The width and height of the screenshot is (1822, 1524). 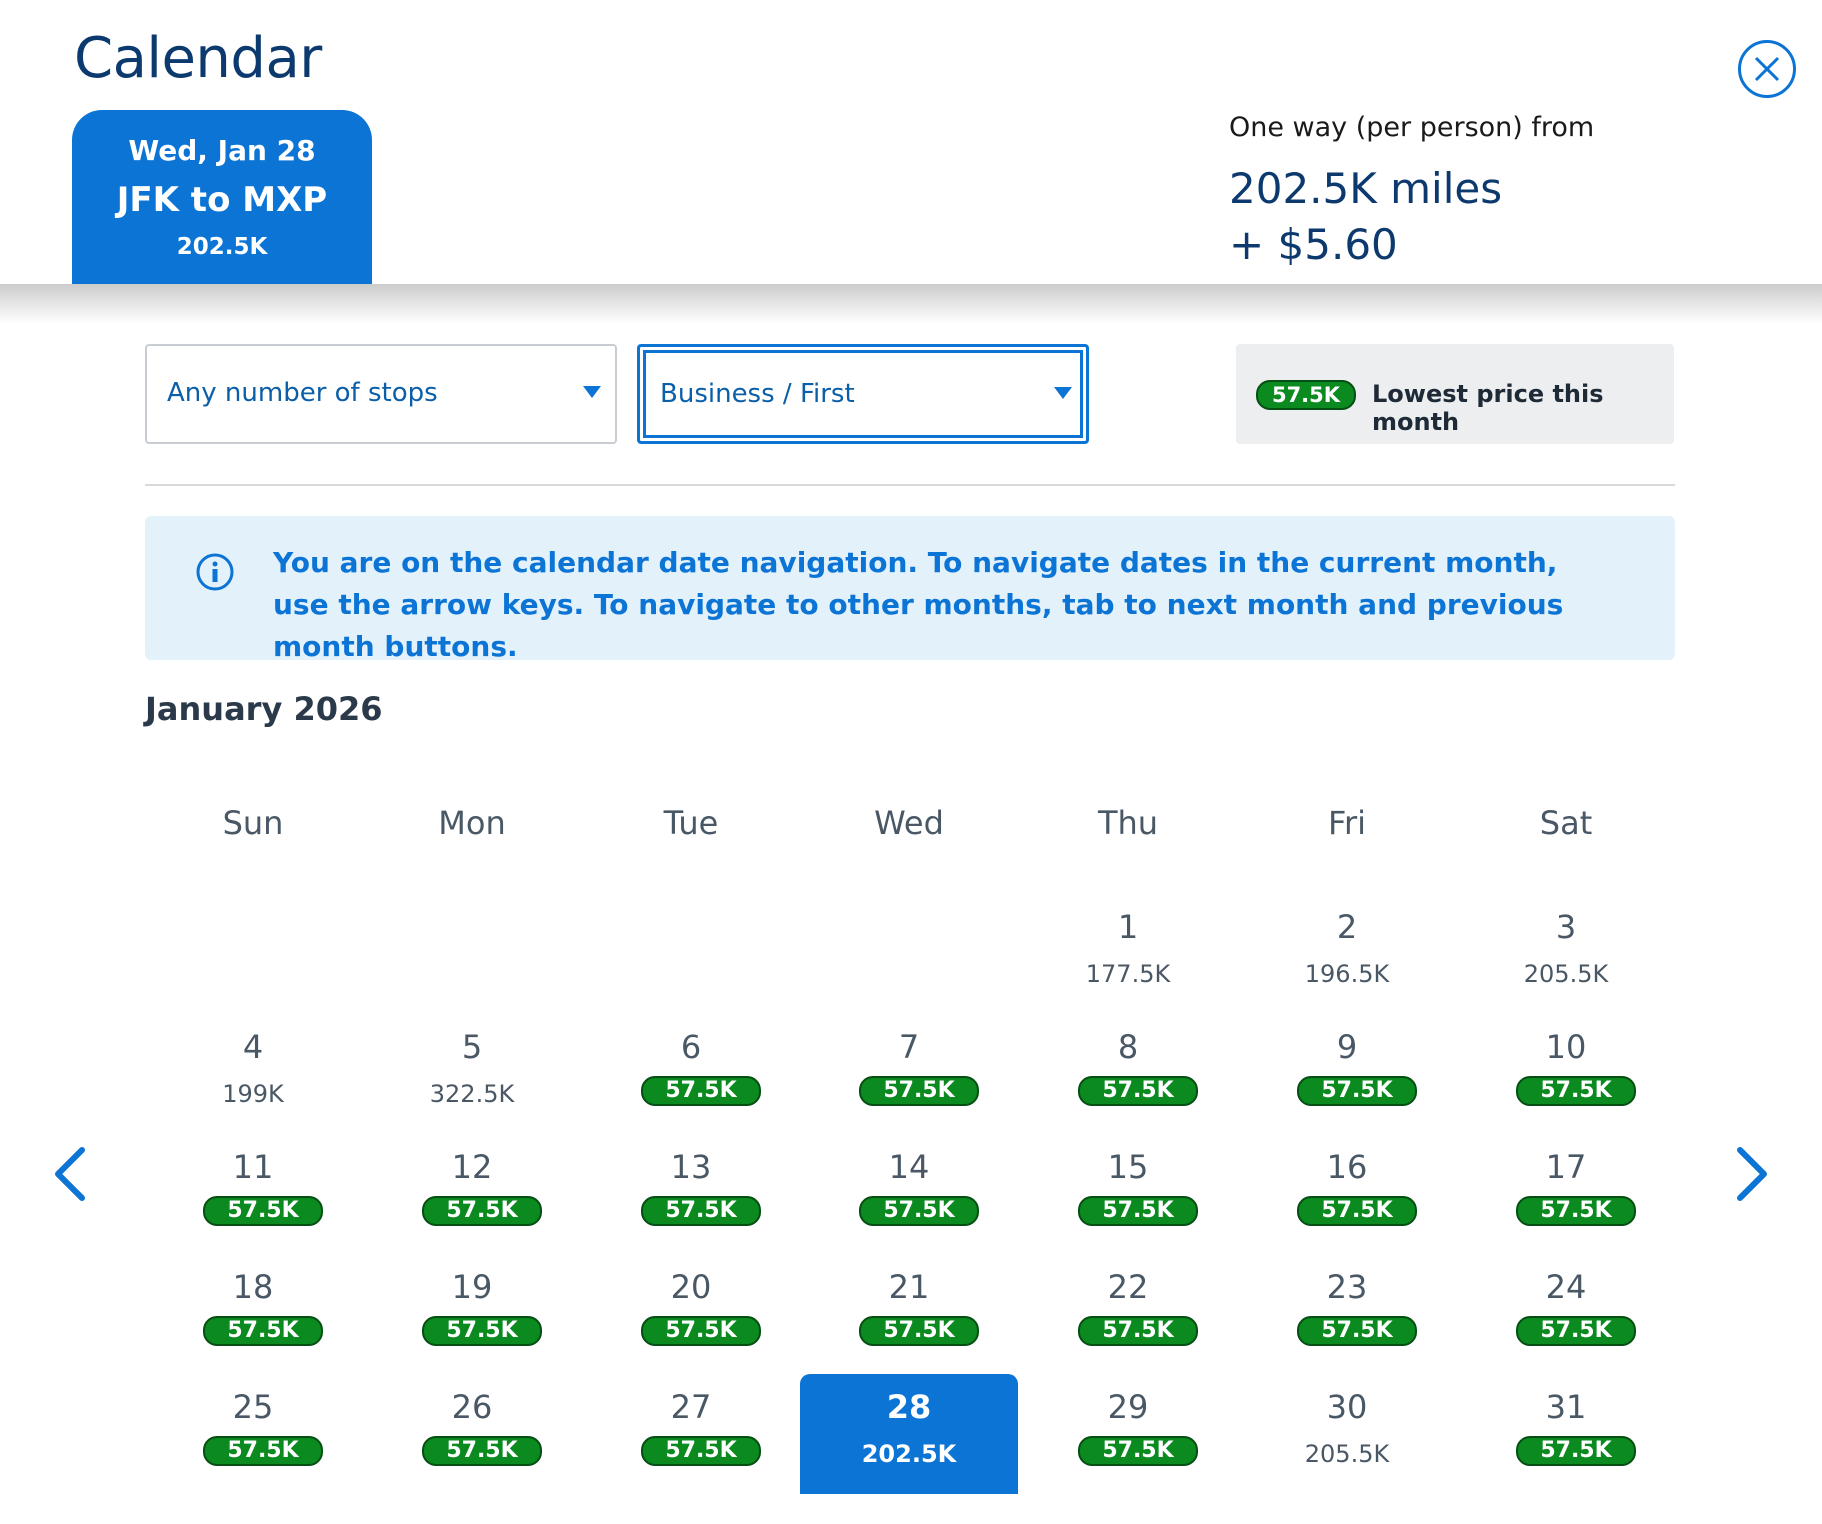 What do you see at coordinates (909, 1047) in the screenshot?
I see `day-number: 7` at bounding box center [909, 1047].